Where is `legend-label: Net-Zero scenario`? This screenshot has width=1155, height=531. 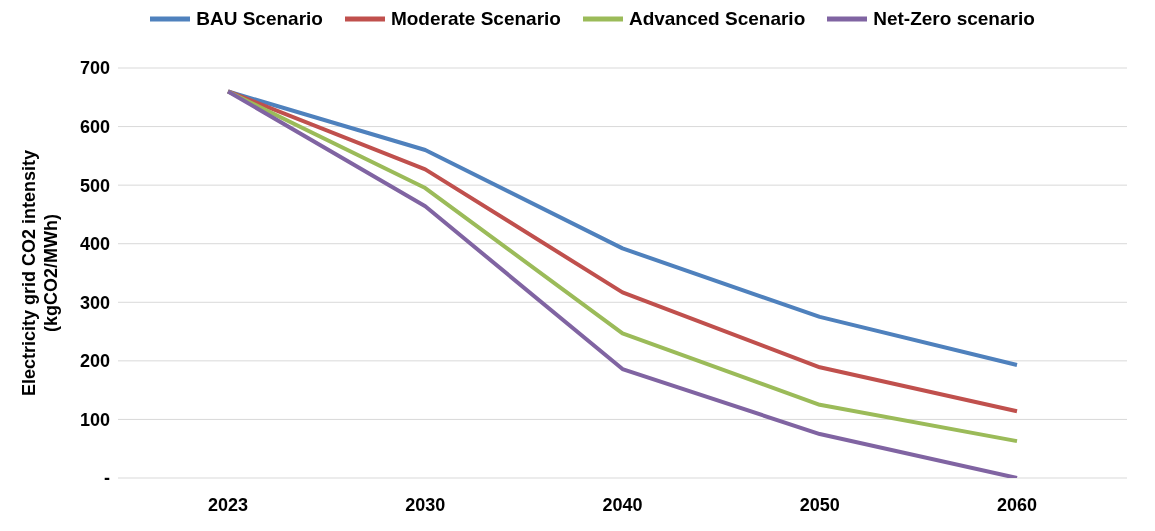 legend-label: Net-Zero scenario is located at coordinates (954, 19).